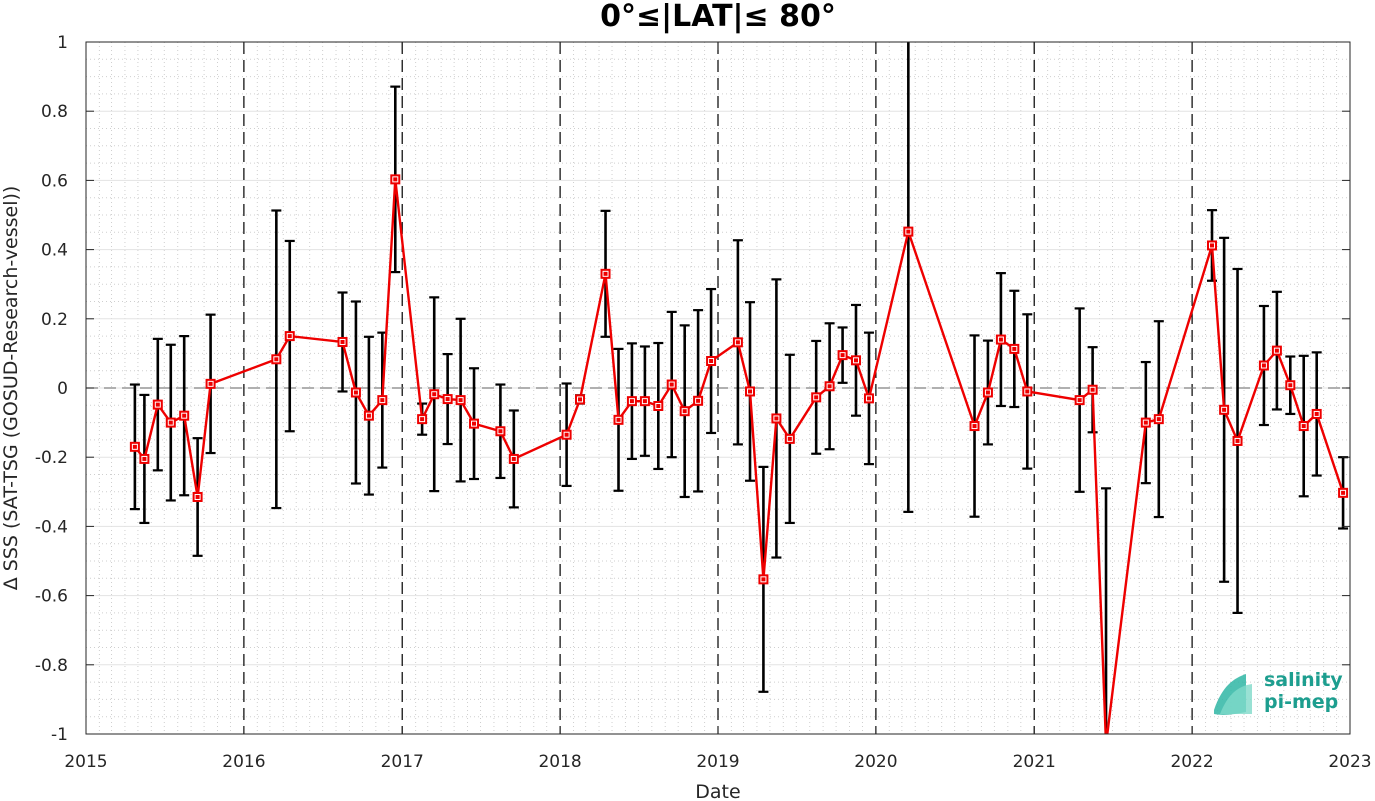 This screenshot has width=1375, height=801. I want to click on x-tick-label: 2020, so click(875, 762).